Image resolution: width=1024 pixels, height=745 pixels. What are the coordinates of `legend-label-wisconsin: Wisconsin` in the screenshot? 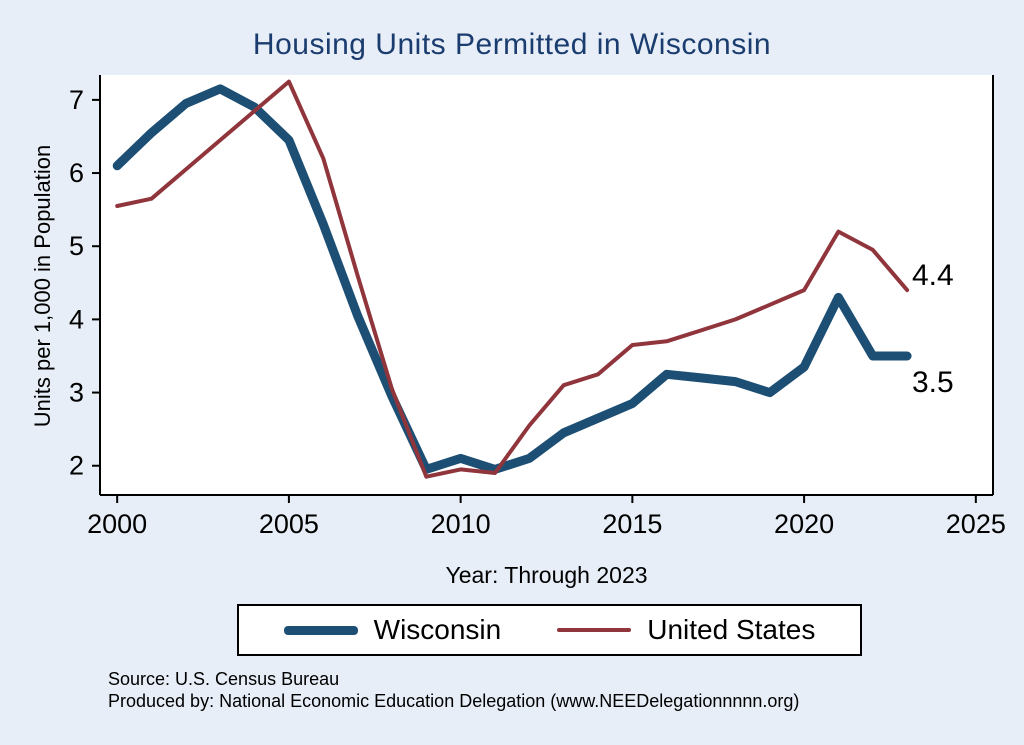 It's located at (437, 629).